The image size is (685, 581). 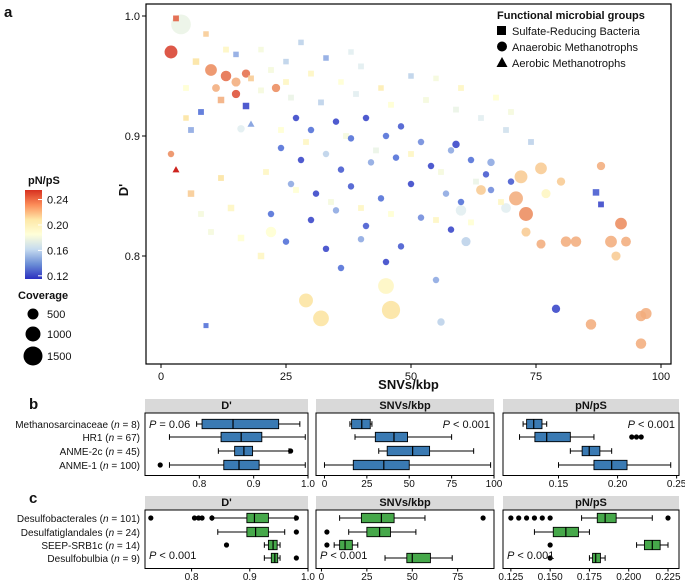 I want to click on x-axis-label: SNVs/kbp, so click(x=408, y=384).